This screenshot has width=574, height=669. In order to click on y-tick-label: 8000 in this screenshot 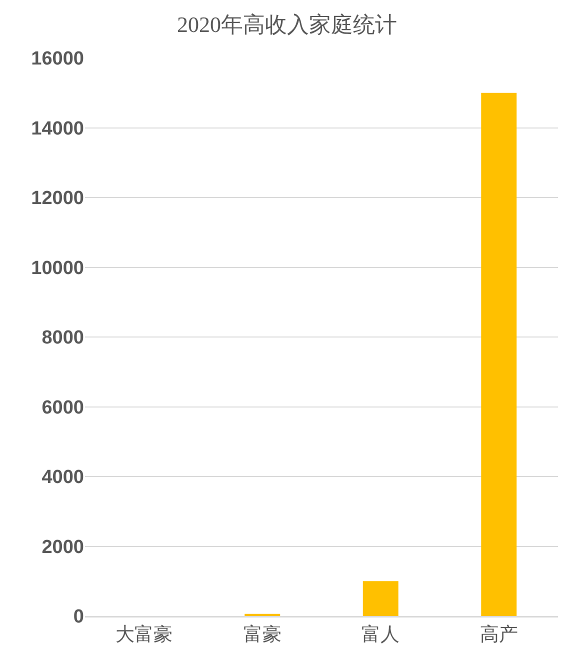, I will do `click(63, 338)`.